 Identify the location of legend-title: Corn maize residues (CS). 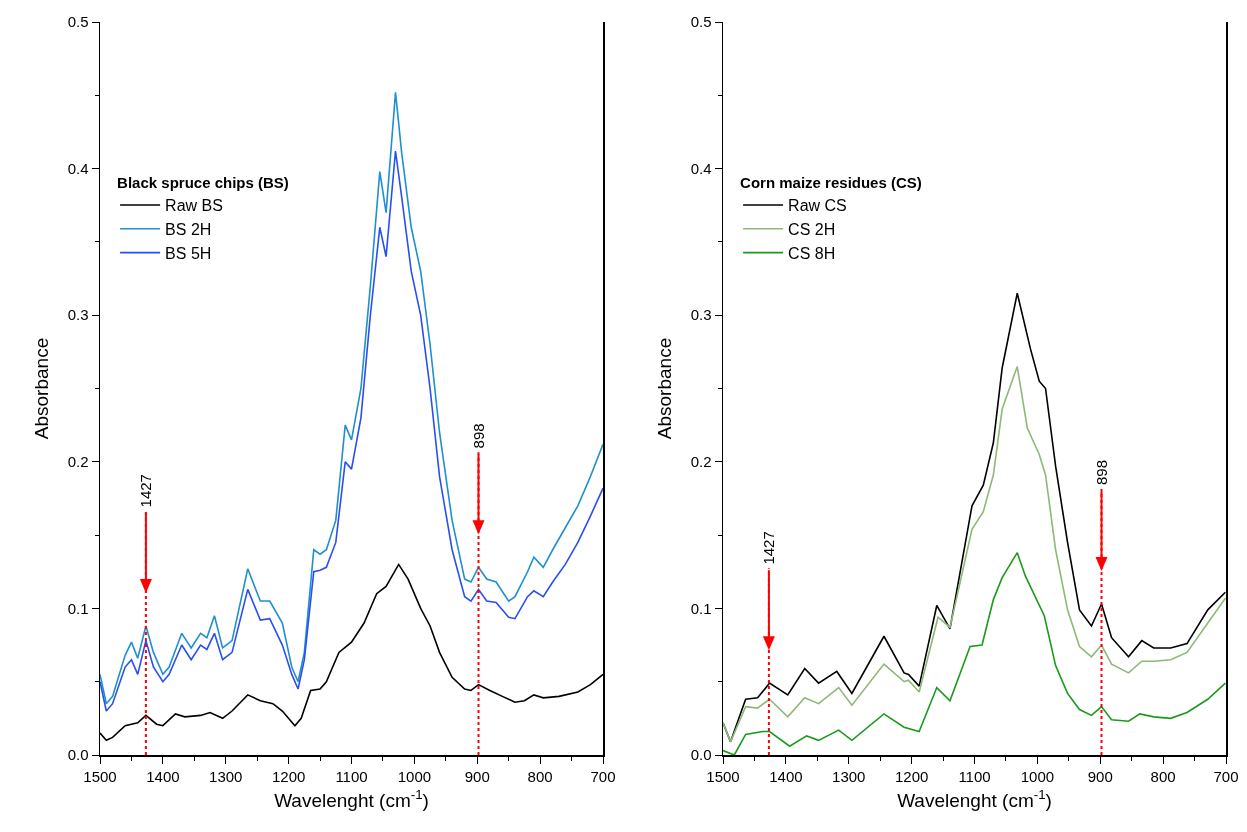
(831, 183).